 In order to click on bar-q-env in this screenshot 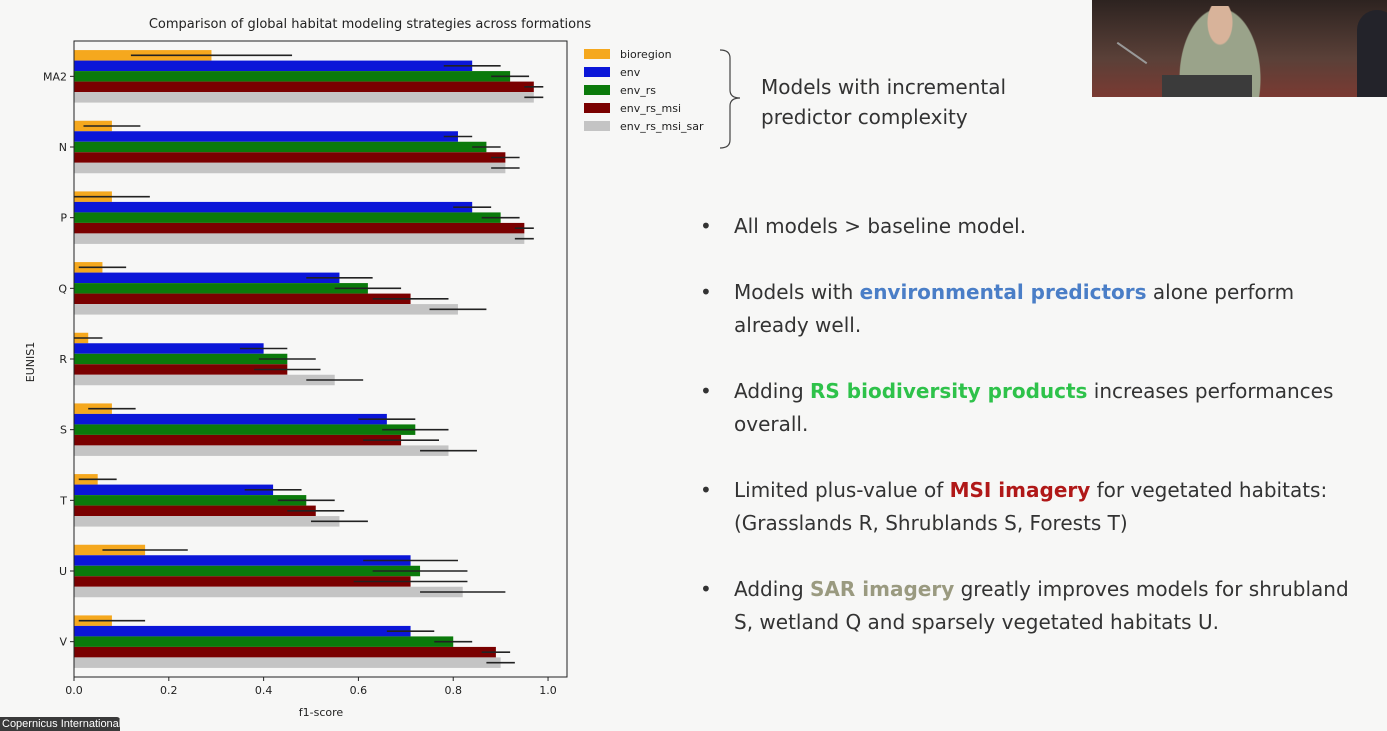, I will do `click(207, 278)`.